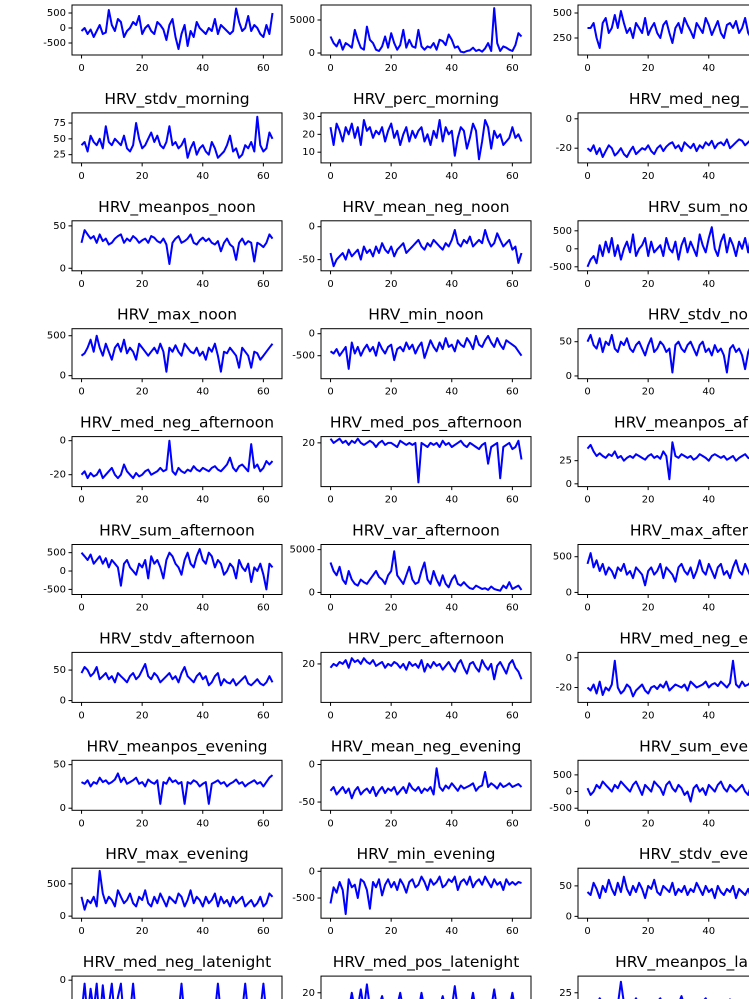  Describe the element at coordinates (59, 123) in the screenshot. I see `y-tick-label: 75` at that location.